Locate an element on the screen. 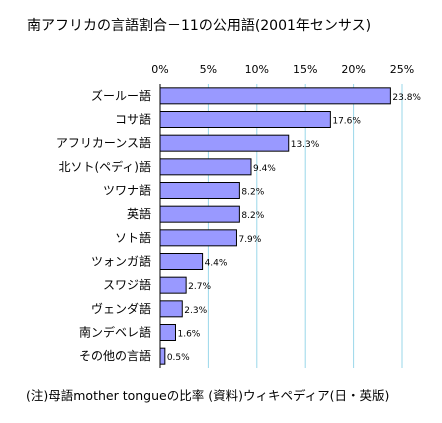  category-label: ソト語 is located at coordinates (133, 237).